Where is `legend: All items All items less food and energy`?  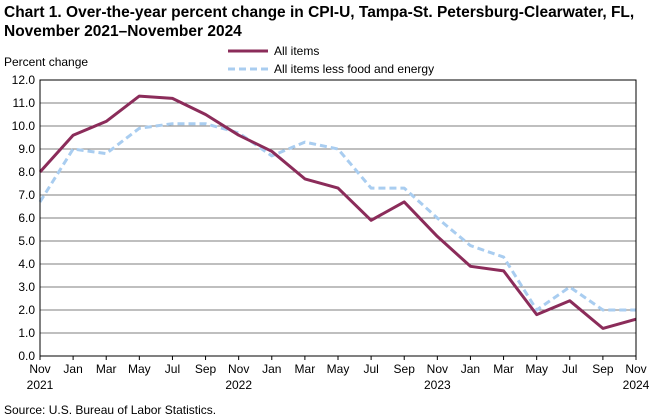
legend: All items All items less food and energy is located at coordinates (331, 60).